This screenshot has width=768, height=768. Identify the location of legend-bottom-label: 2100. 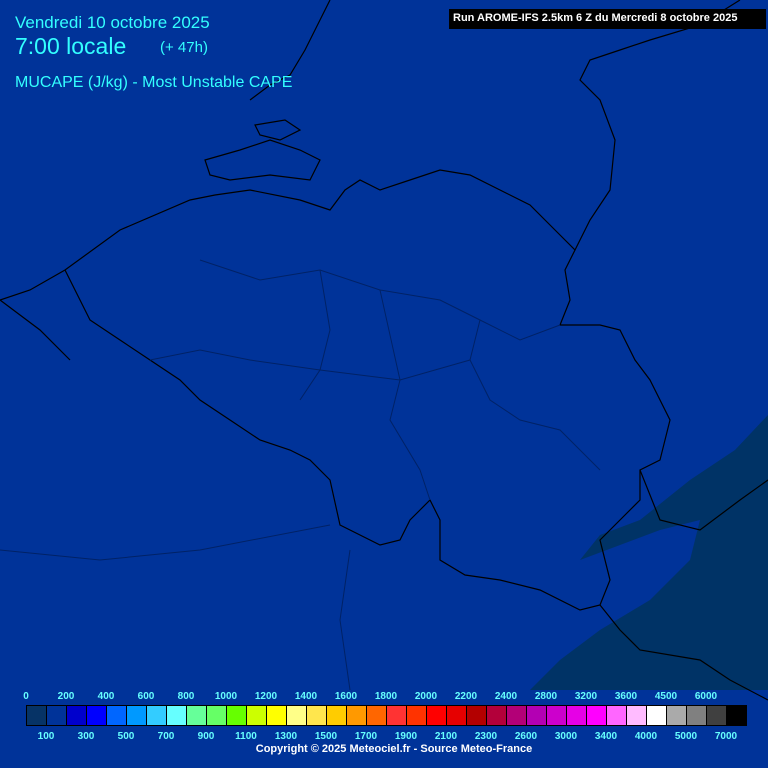
(446, 736).